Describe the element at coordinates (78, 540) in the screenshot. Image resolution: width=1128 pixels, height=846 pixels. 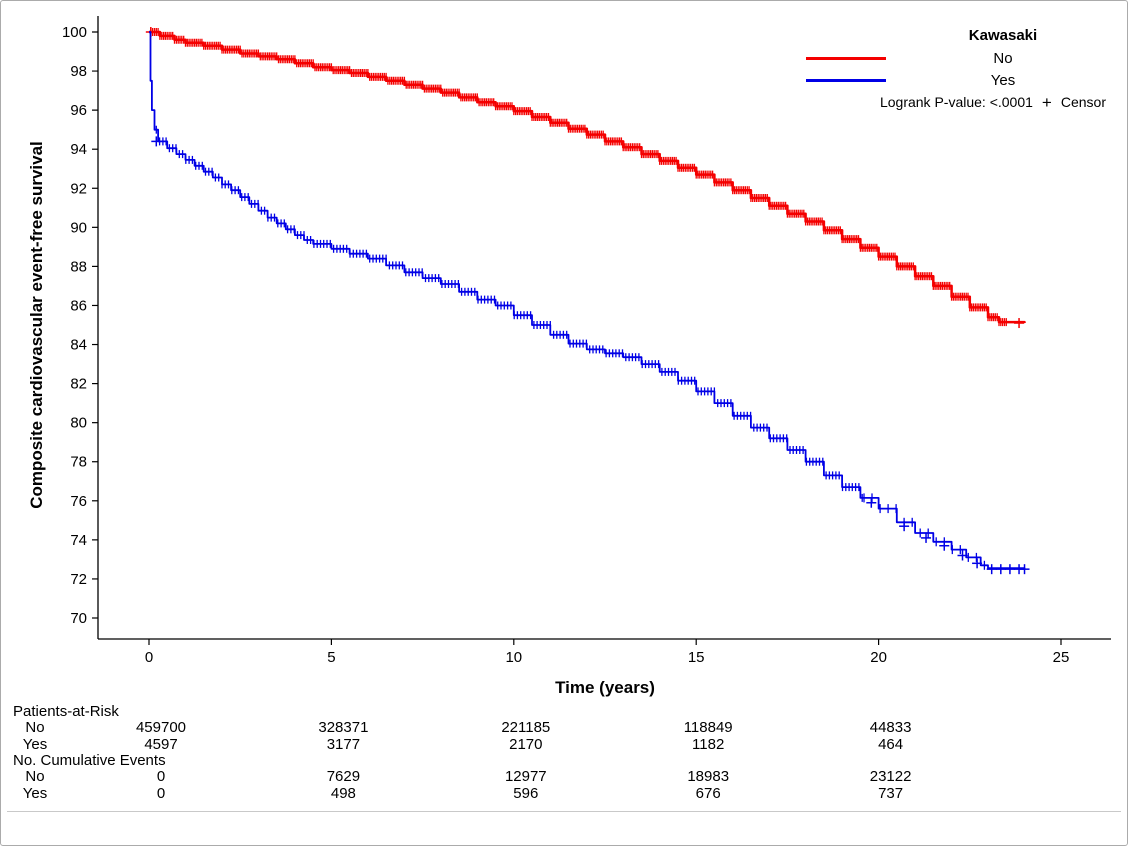
I see `svg-text: 74` at that location.